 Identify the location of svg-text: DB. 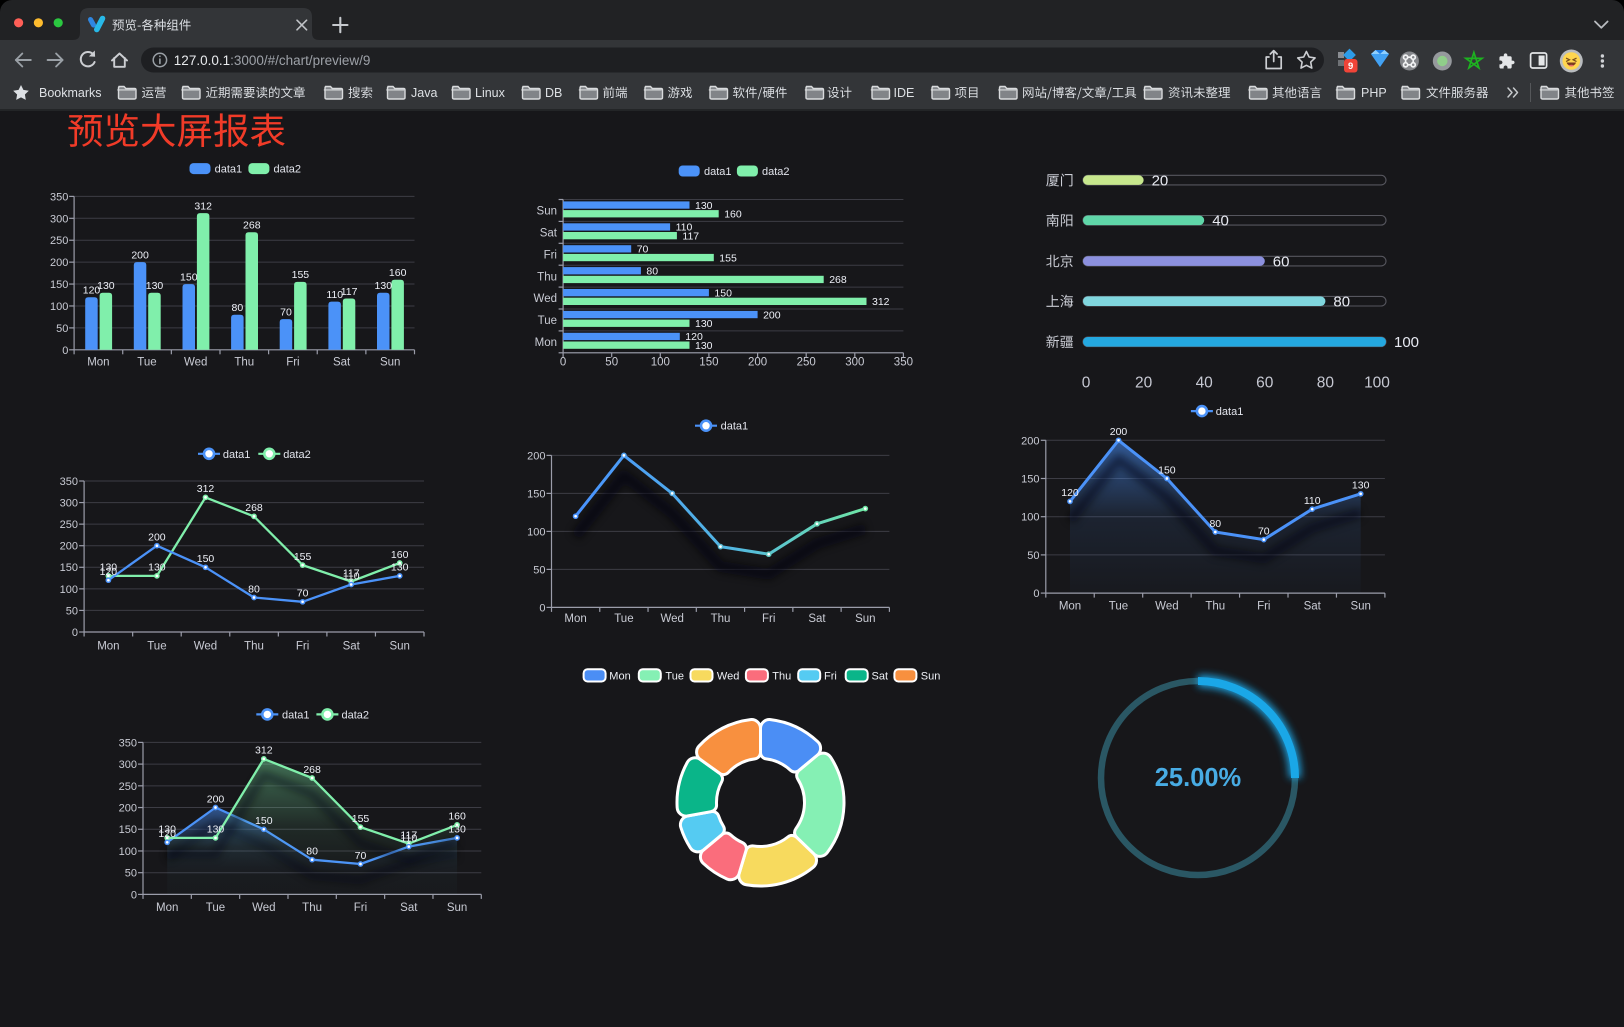
(553, 93).